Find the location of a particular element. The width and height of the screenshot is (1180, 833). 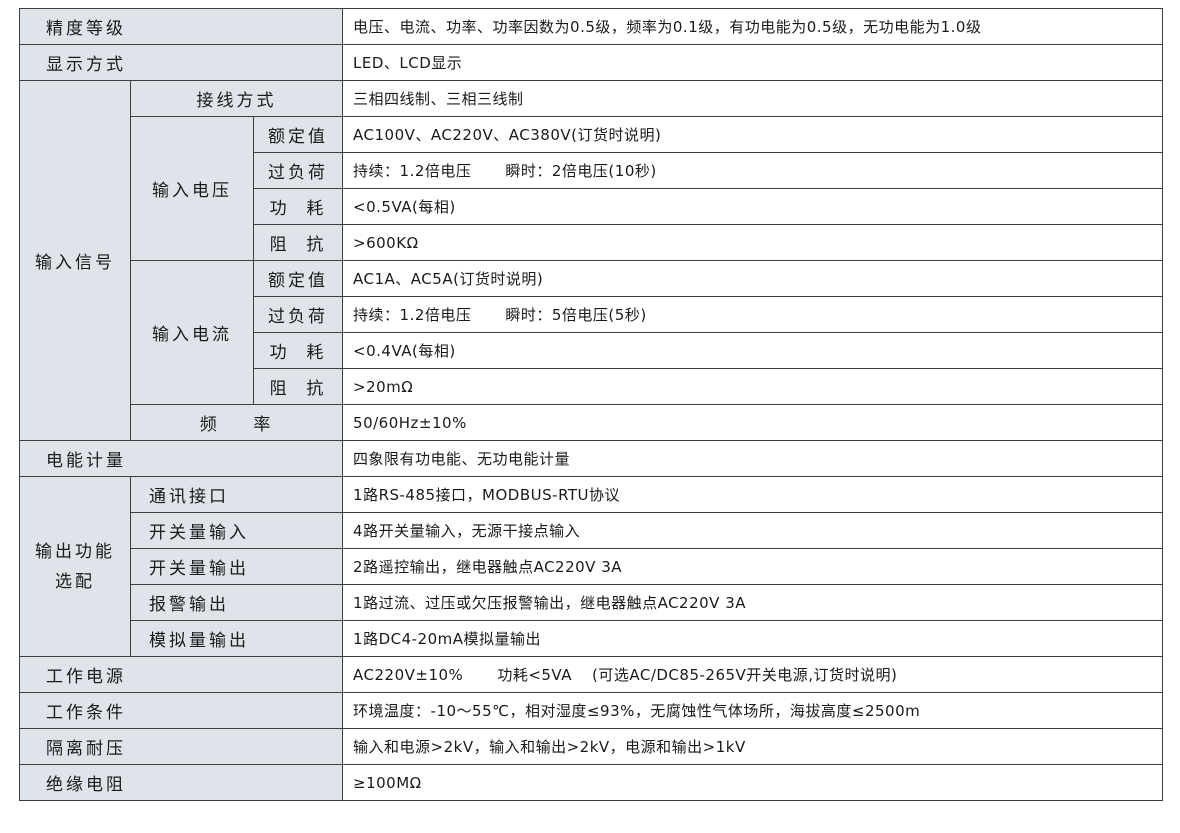

row-label: 隔离耐压 is located at coordinates (181, 746).